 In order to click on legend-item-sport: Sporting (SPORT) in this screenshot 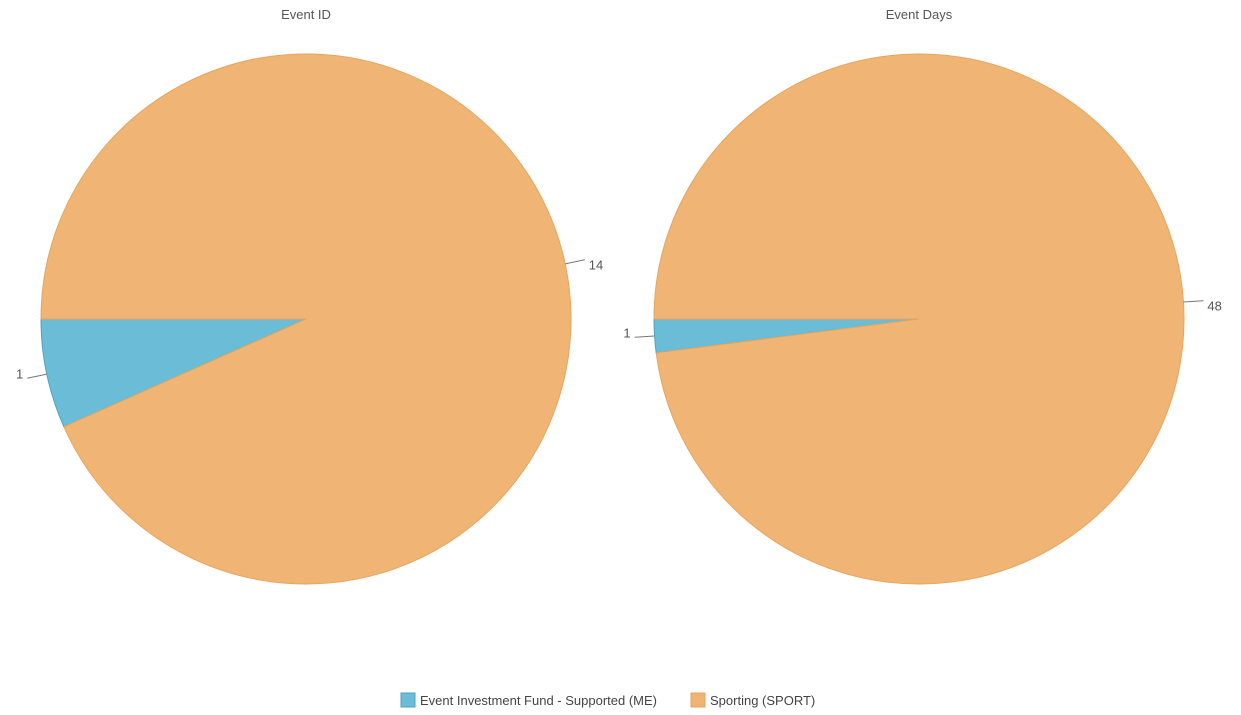, I will do `click(752, 700)`.